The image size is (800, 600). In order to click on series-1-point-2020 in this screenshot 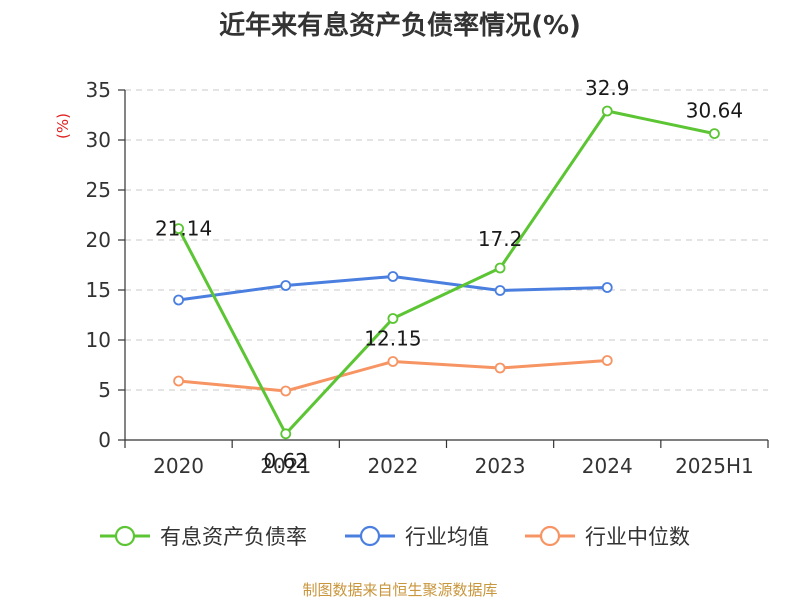, I will do `click(178, 300)`.